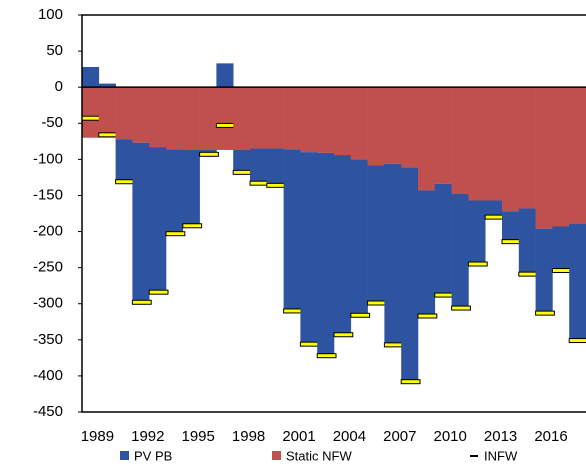 This screenshot has width=586, height=464. What do you see at coordinates (50, 14) in the screenshot?
I see `y-tick-label: 100` at bounding box center [50, 14].